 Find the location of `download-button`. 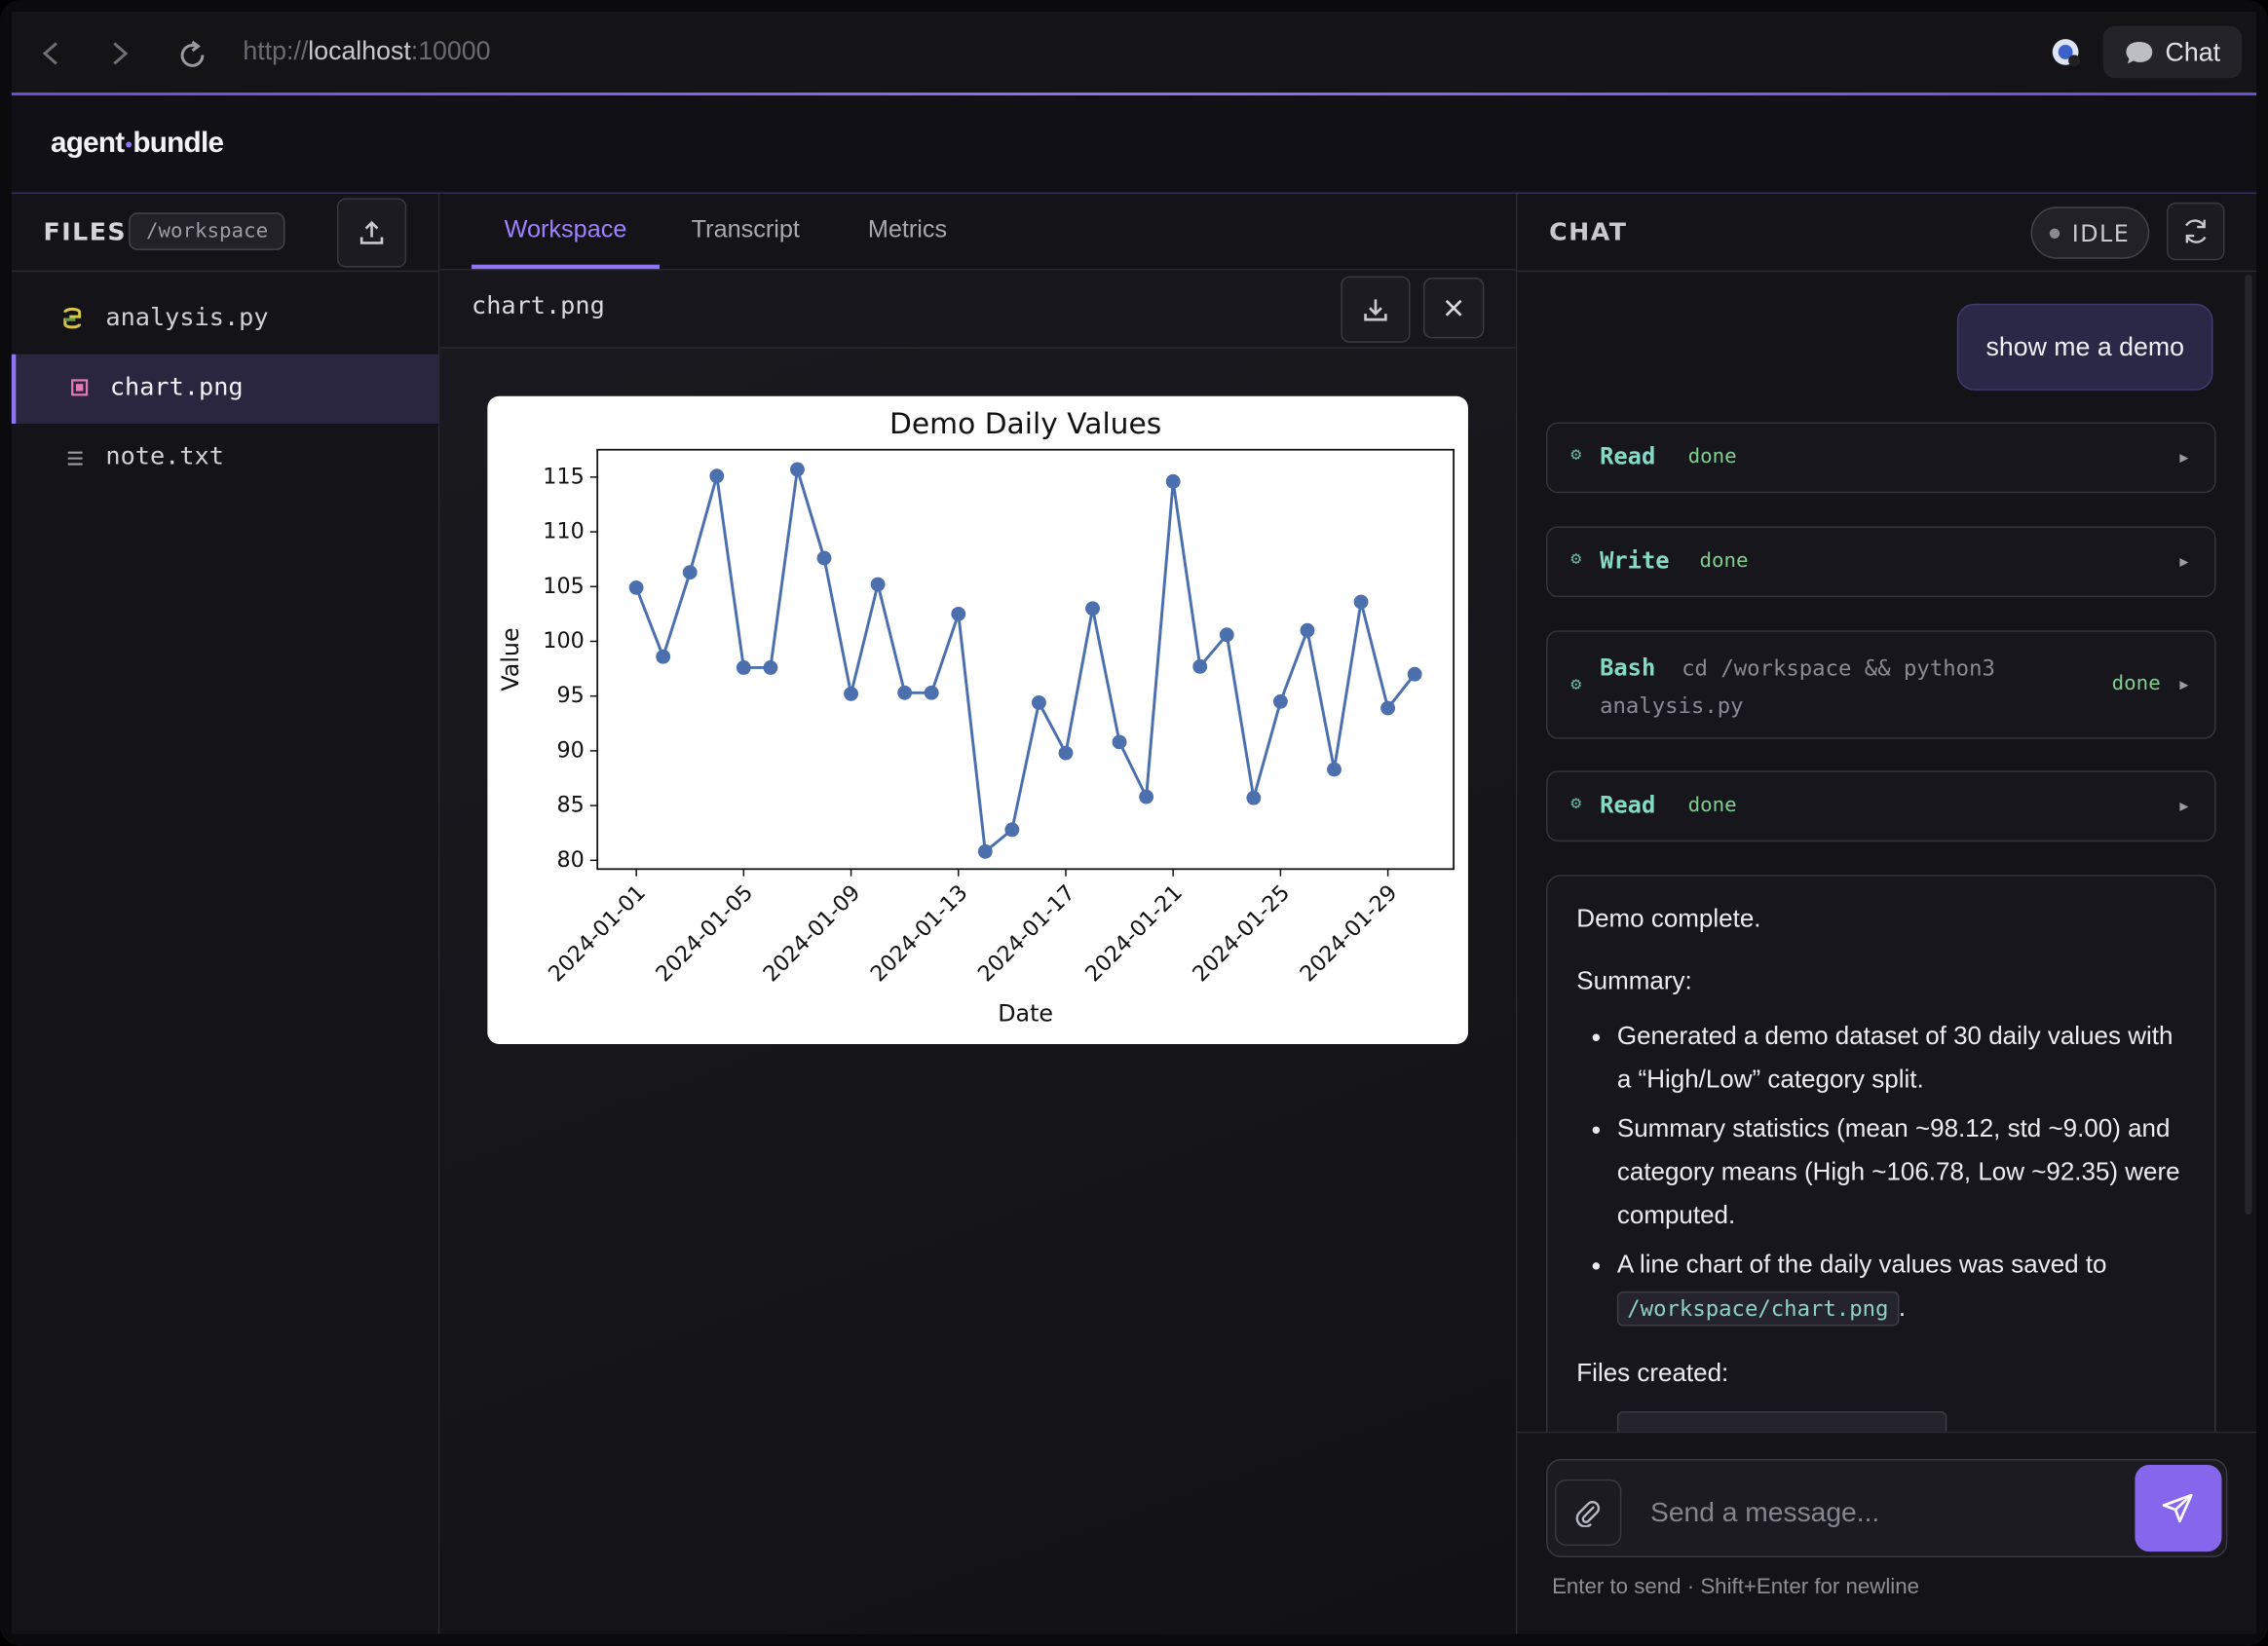

download-button is located at coordinates (1376, 309).